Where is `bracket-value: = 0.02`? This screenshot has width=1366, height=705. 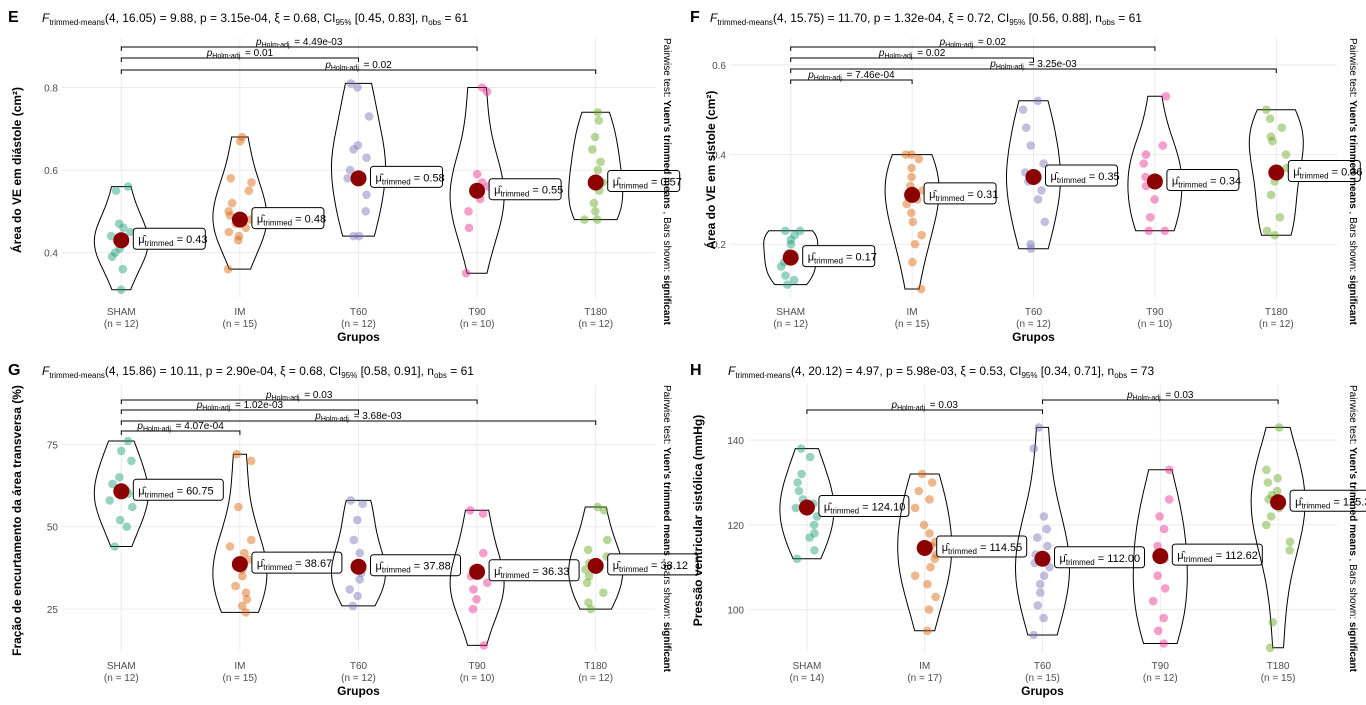
bracket-value: = 0.02 is located at coordinates (990, 42).